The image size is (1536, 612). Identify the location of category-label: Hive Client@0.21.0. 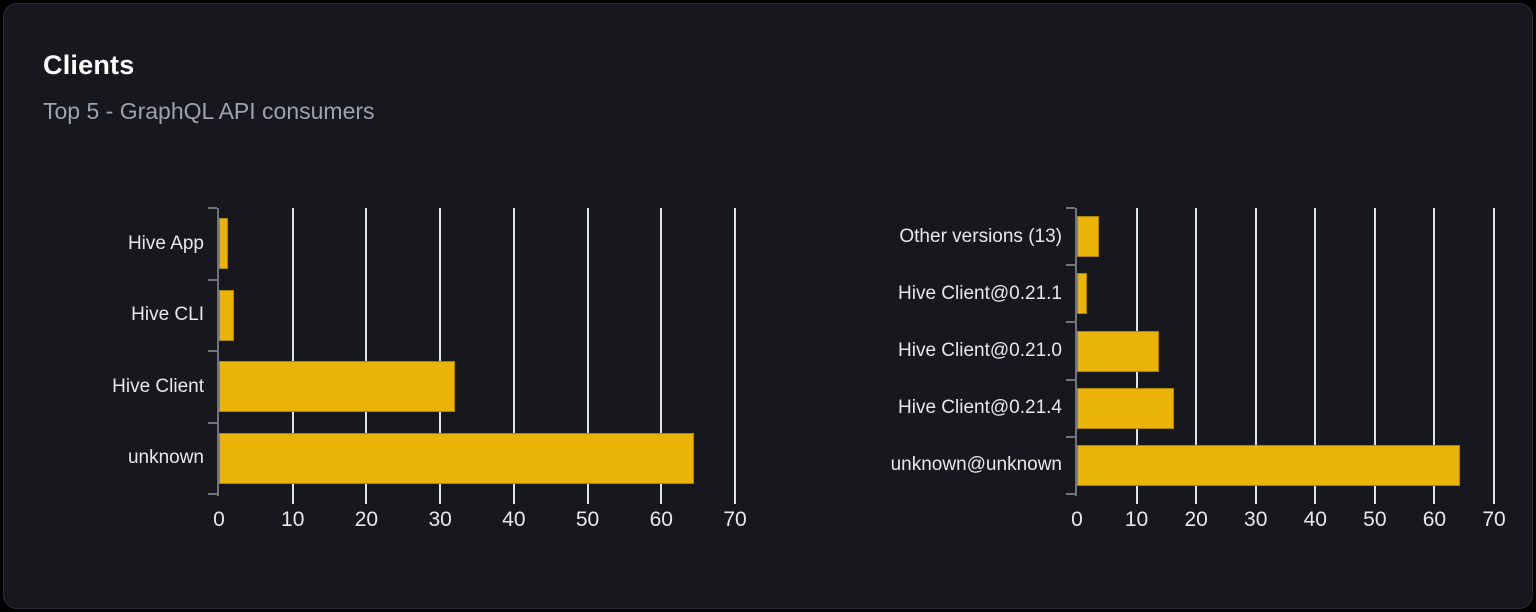
(980, 350).